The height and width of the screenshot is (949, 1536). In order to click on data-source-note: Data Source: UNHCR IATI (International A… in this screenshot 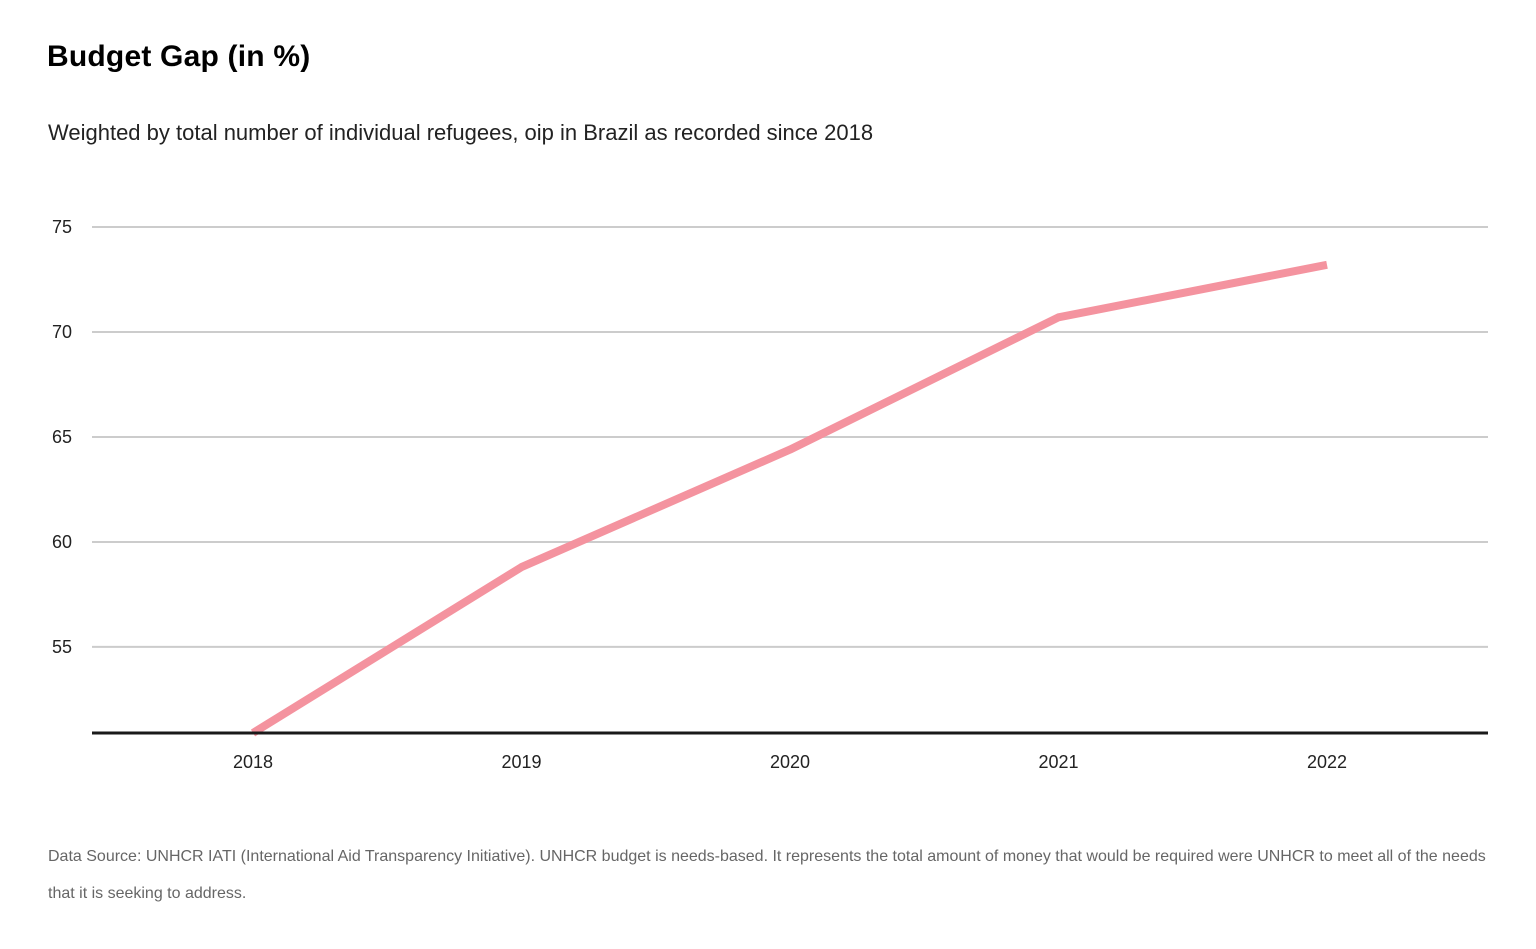, I will do `click(767, 875)`.